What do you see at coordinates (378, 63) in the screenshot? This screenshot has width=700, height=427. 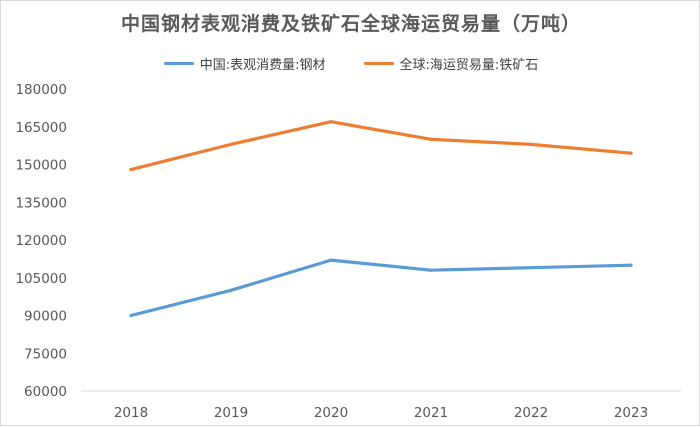 I see `legend-swatch-iron-ore` at bounding box center [378, 63].